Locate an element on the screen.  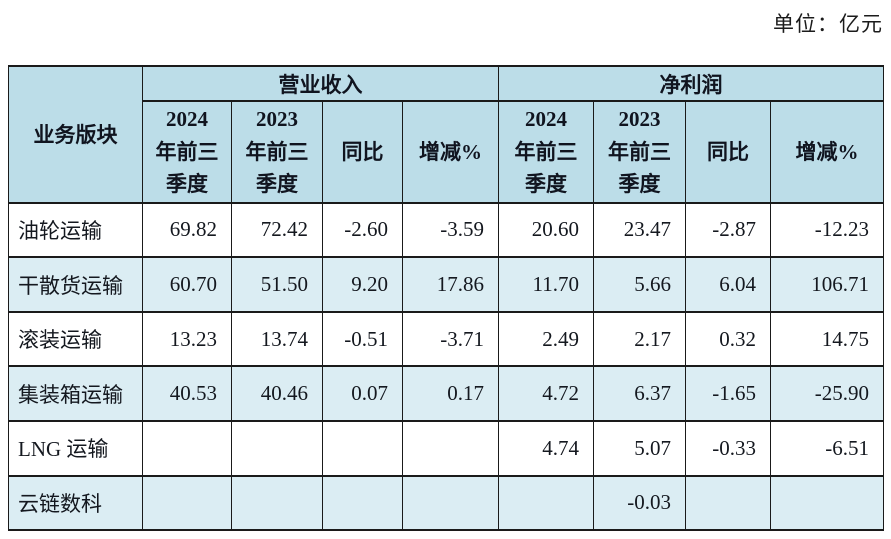
subheader-profit-change-pct: 增减% is located at coordinates (827, 152).